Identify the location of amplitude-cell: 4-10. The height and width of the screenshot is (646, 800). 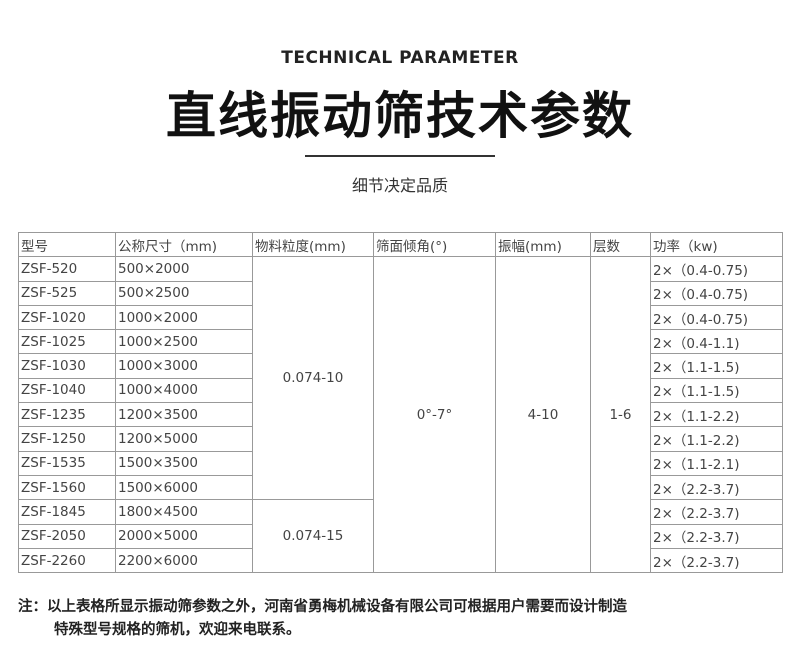
(543, 415).